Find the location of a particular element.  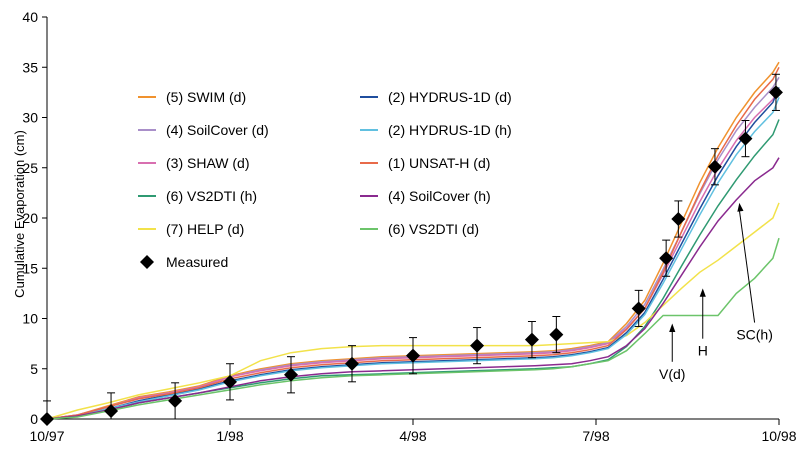

y-tick-label: 0 is located at coordinates (34, 419).